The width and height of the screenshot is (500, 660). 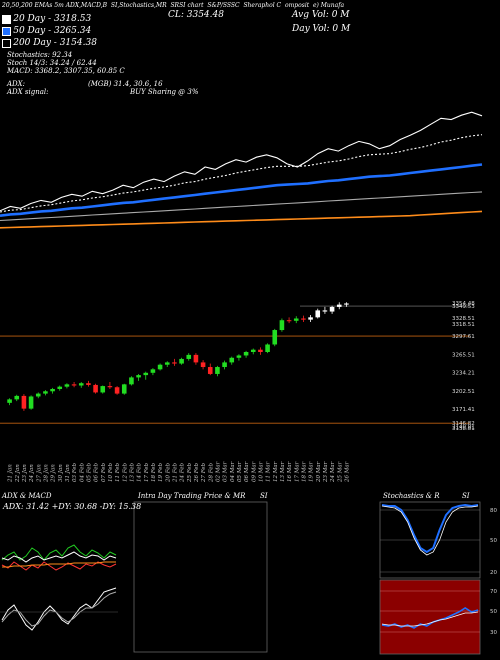 What do you see at coordinates (347, 472) in the screenshot?
I see `date-tick-label: 26 Mar` at bounding box center [347, 472].